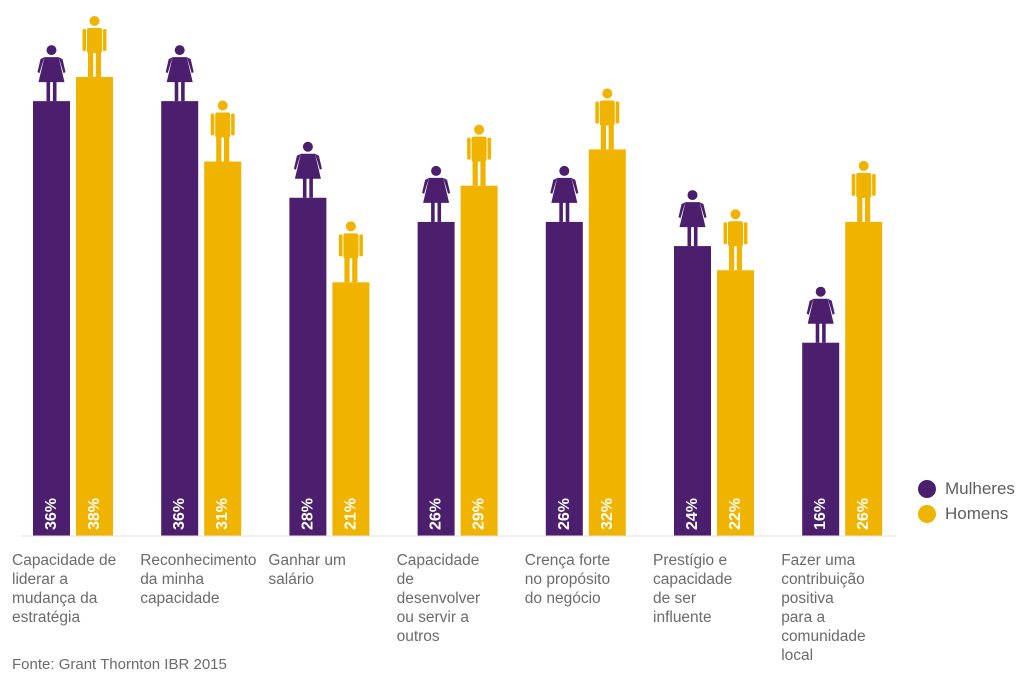 Image resolution: width=1034 pixels, height=678 pixels. I want to click on legend-label-mulheres: Mulheres, so click(980, 488).